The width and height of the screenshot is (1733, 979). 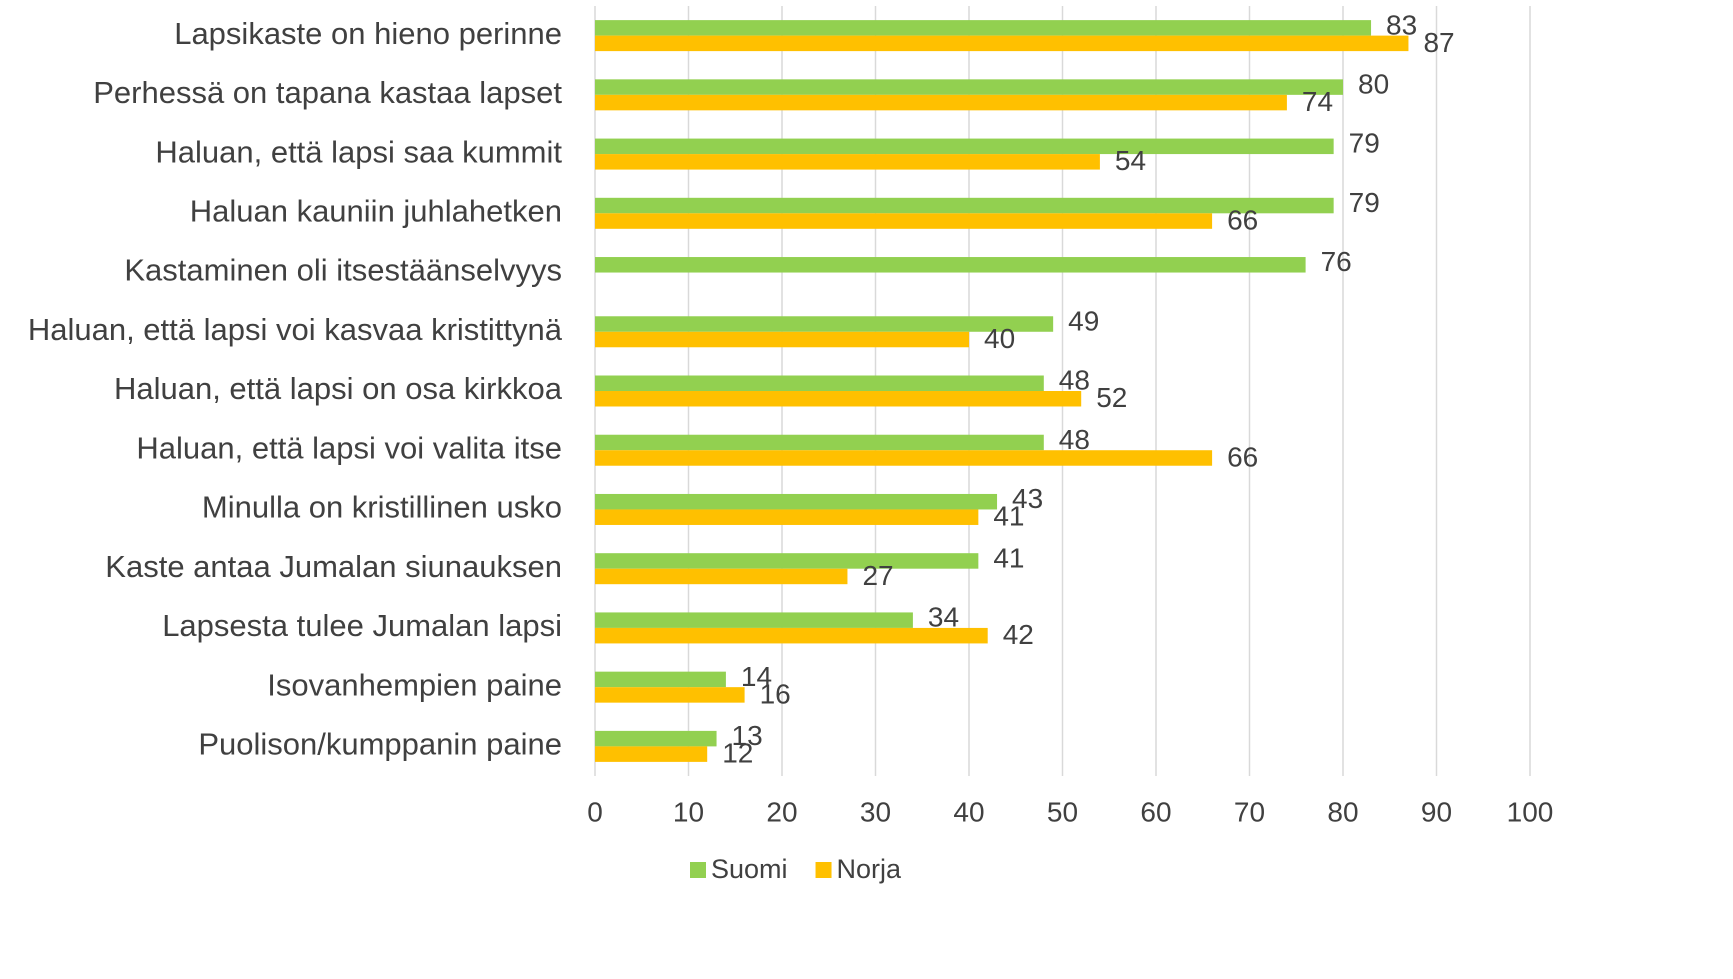 I want to click on category-label: Isovanhempien paine, so click(x=414, y=684).